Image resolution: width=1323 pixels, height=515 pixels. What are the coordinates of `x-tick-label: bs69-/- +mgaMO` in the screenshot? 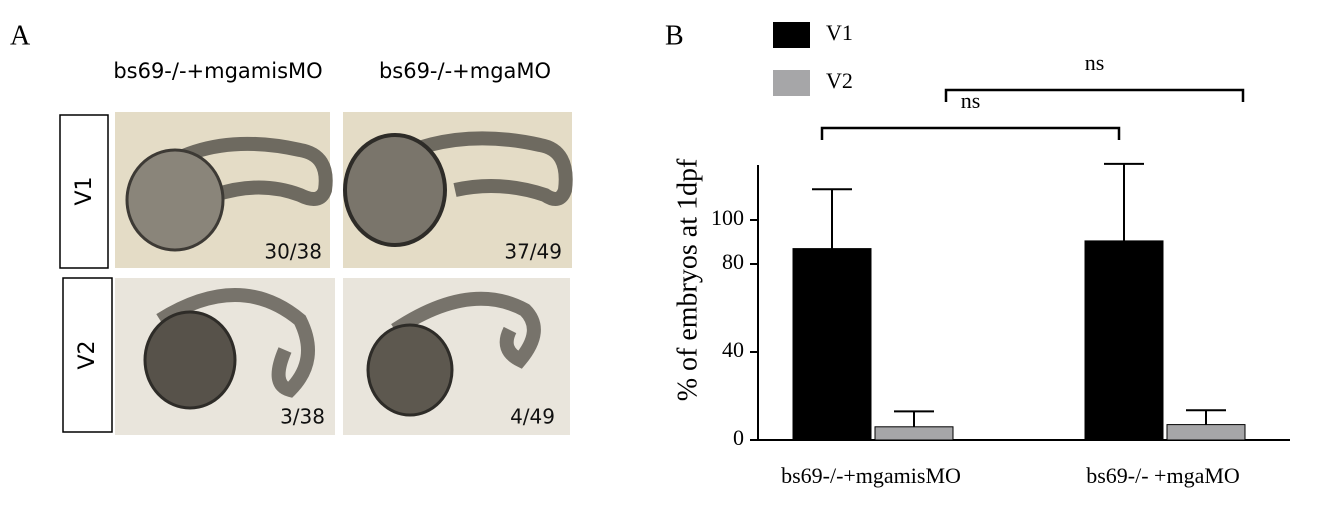 It's located at (1163, 475).